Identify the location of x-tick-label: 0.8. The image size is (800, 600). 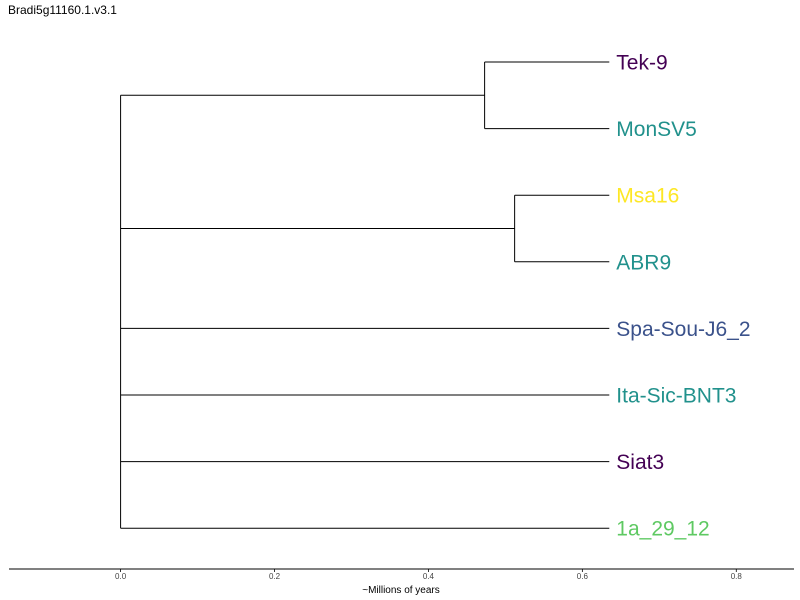
(737, 576).